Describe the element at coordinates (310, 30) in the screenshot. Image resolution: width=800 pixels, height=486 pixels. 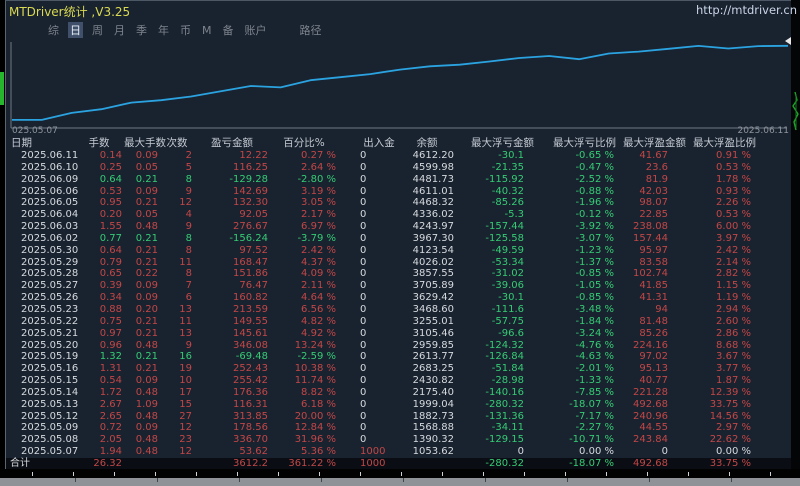
I see `menu-item-path: 路径` at that location.